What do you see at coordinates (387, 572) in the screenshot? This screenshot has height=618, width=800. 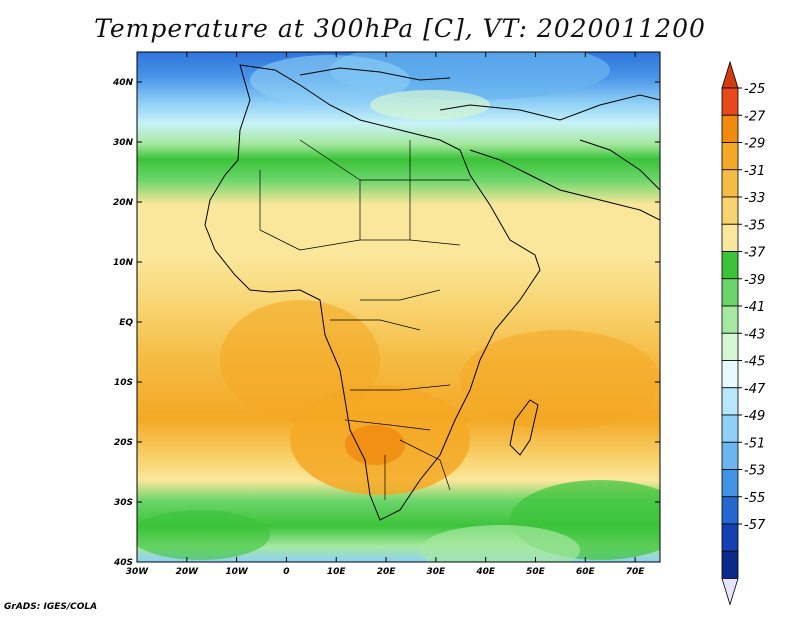 I see `lon-tick-label: 20E` at bounding box center [387, 572].